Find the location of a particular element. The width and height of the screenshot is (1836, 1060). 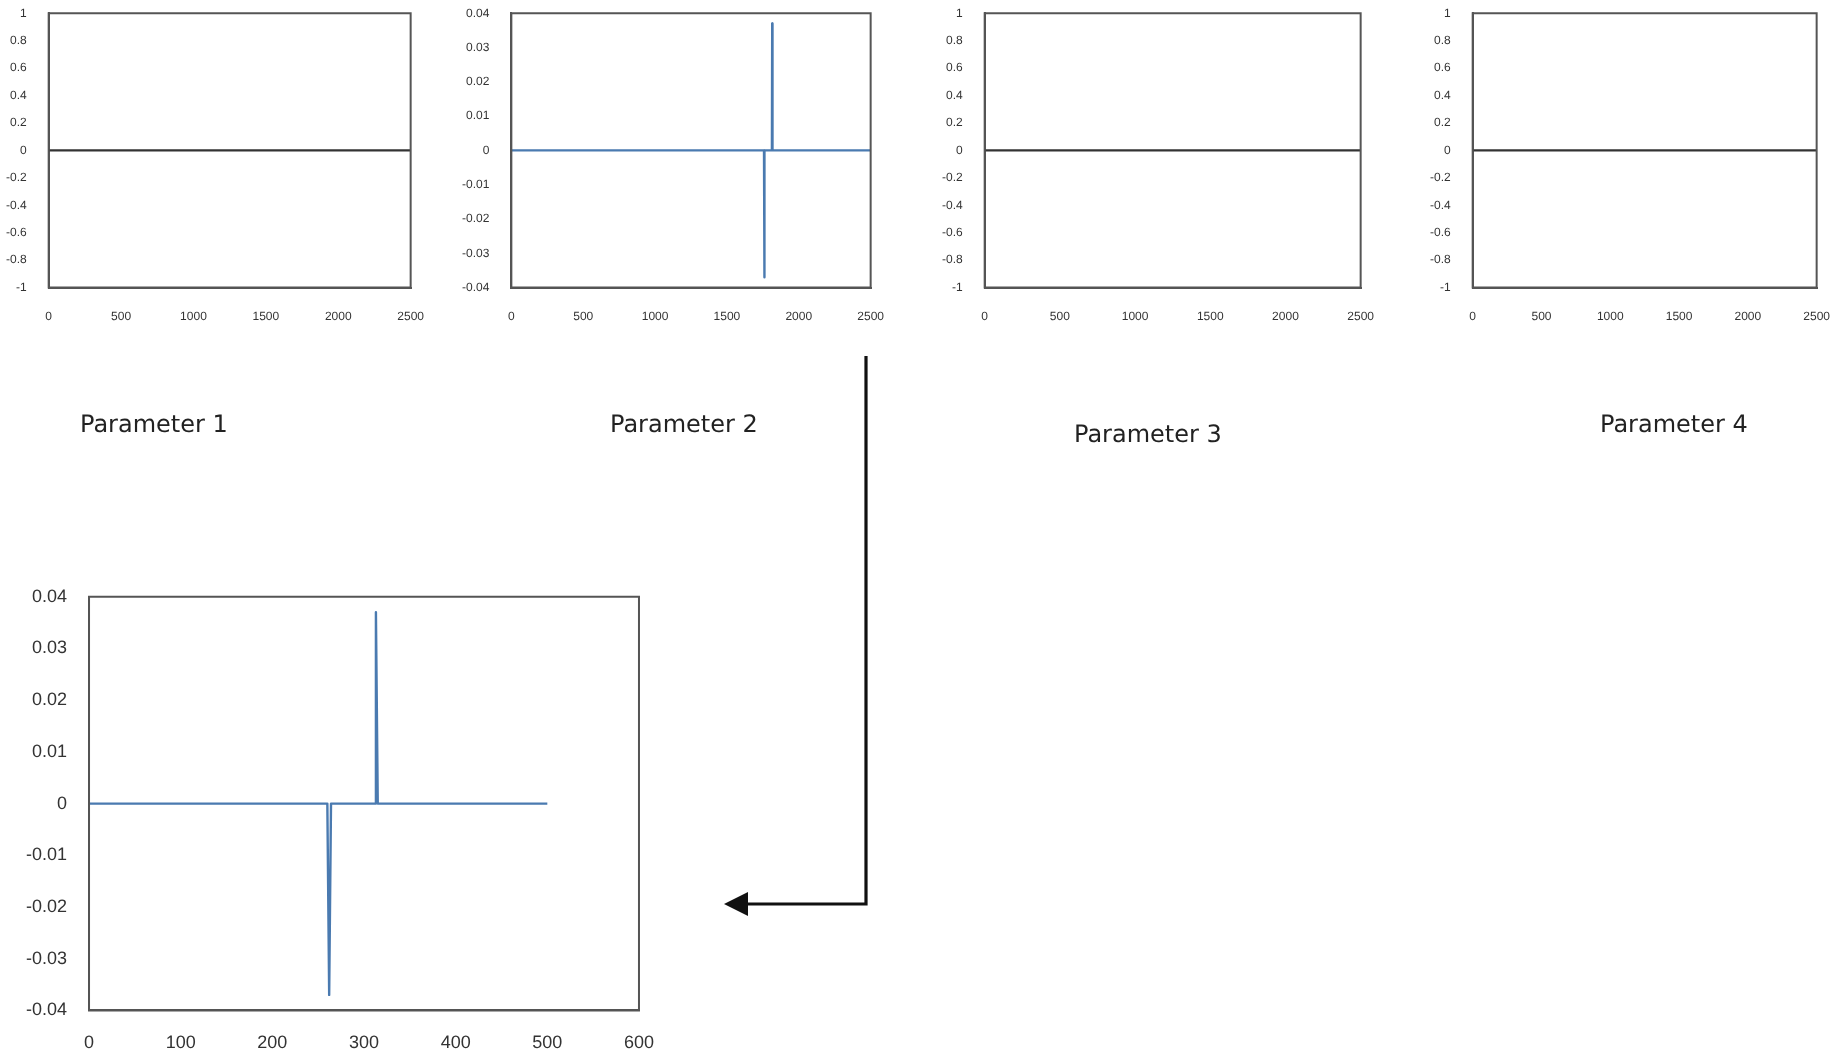

y-tick-label: 0.04 is located at coordinates (49, 595).